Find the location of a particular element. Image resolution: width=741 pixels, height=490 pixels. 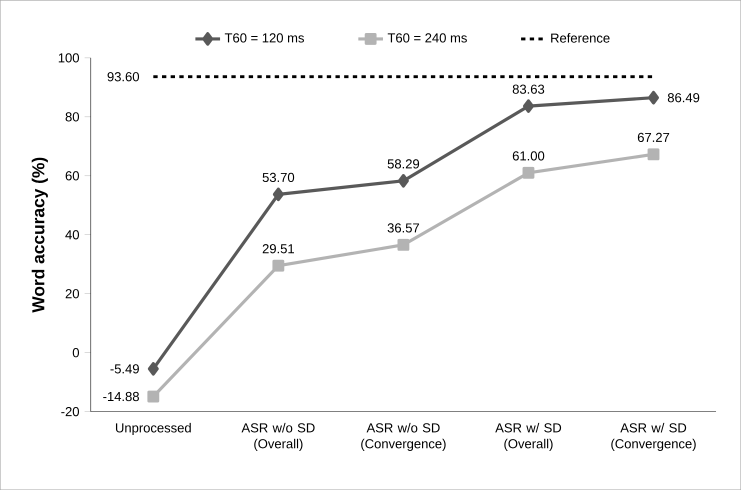

y-tick-label: 40 is located at coordinates (72, 235).